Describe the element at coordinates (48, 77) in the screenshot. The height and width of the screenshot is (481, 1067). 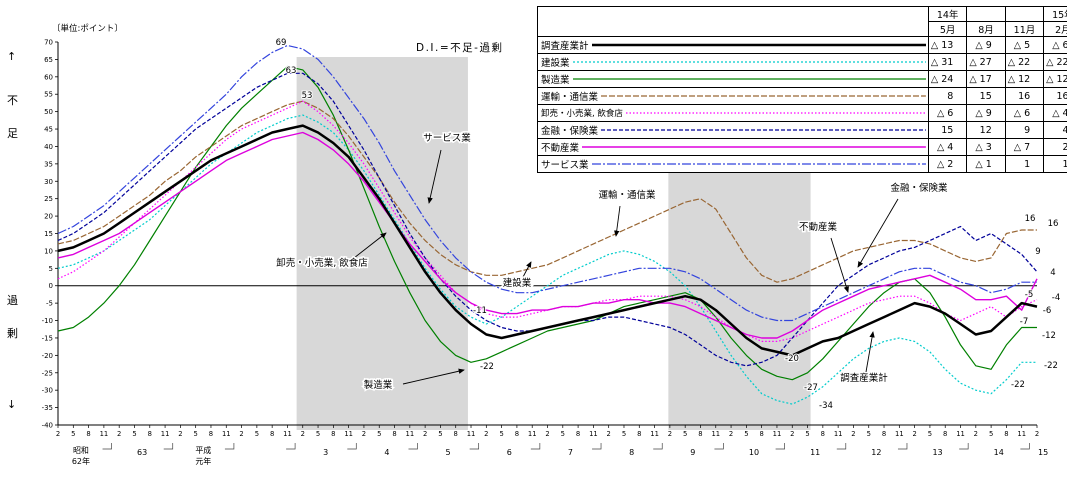
I see `y-tick-label: 60` at that location.